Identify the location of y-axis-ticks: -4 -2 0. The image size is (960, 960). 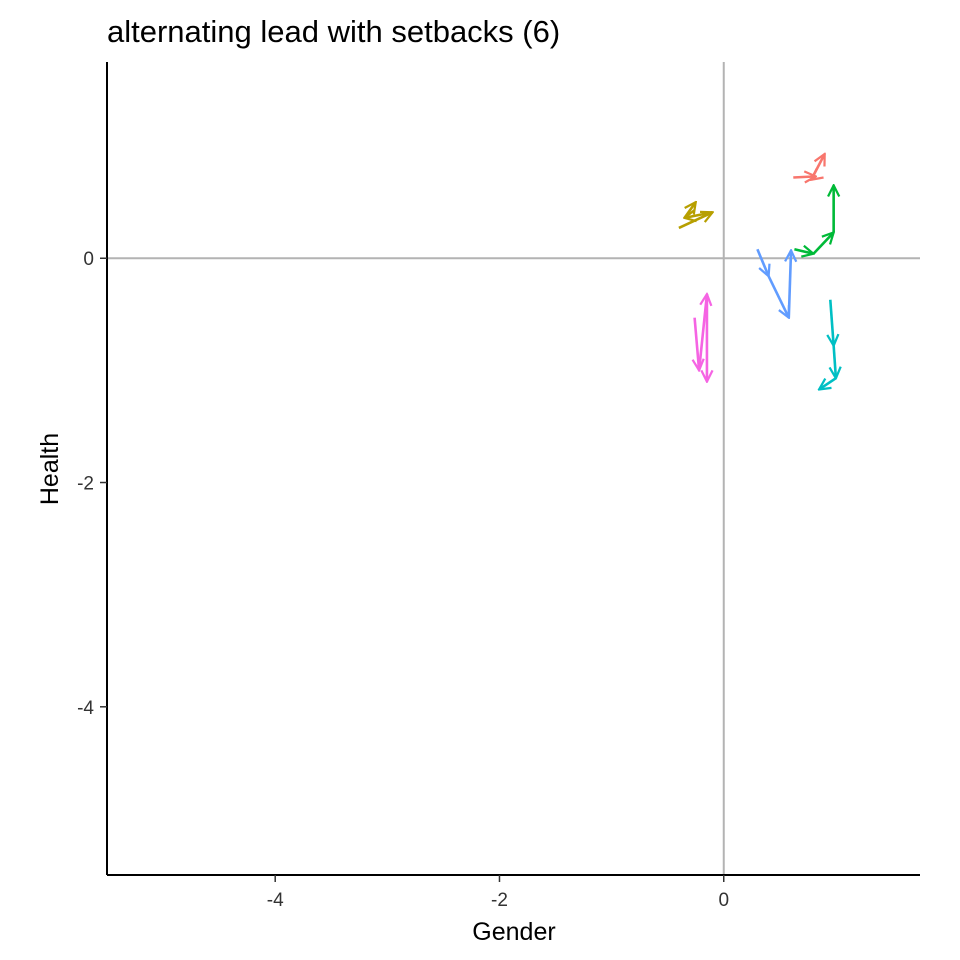
(92, 484).